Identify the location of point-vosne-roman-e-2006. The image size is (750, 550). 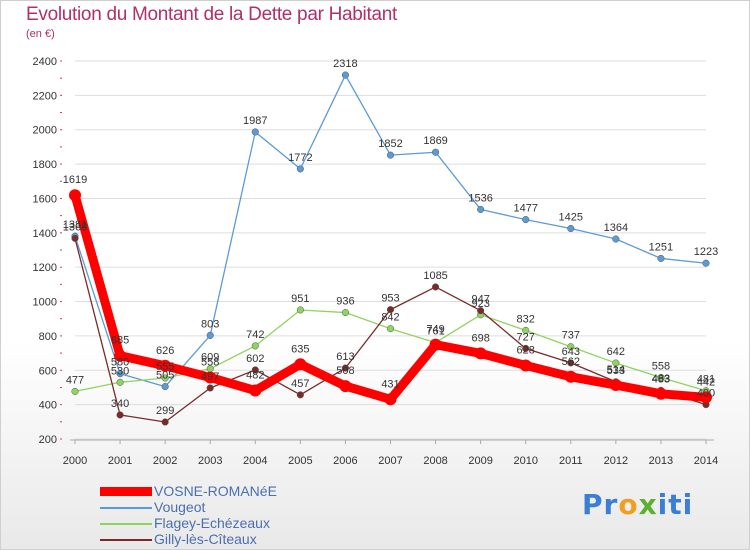
(345, 386).